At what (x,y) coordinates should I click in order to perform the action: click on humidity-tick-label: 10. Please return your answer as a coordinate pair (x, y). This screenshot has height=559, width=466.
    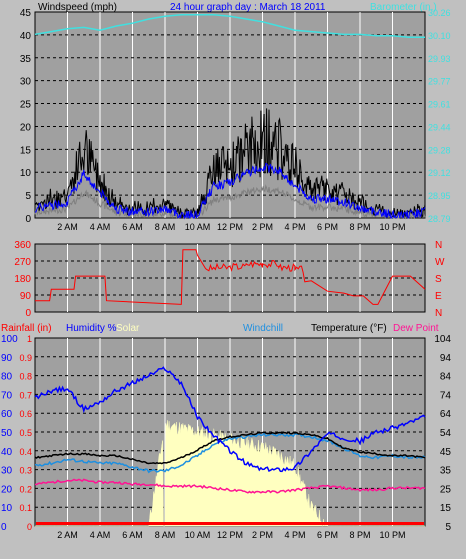
    Looking at the image, I should click on (7, 508).